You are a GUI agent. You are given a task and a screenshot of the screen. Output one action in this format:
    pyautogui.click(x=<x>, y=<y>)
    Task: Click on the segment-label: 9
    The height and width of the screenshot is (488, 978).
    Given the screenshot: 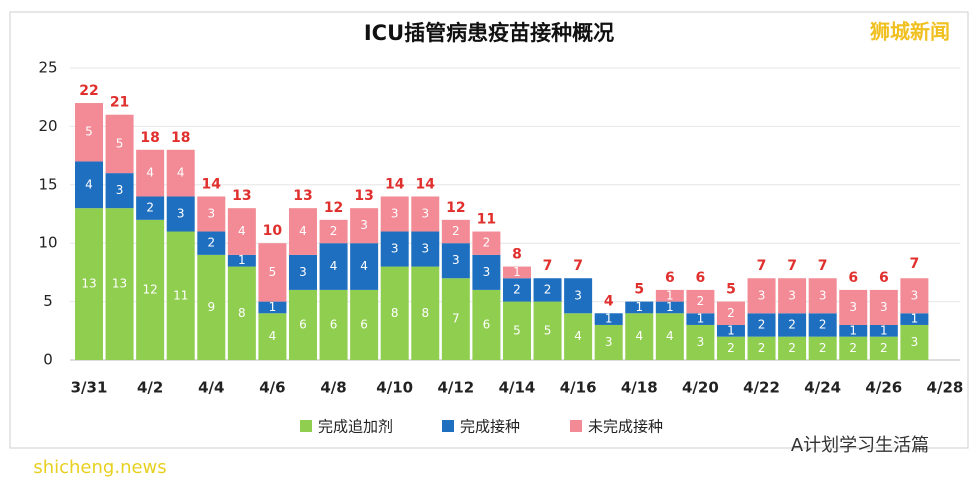 What is the action you would take?
    pyautogui.click(x=211, y=307)
    